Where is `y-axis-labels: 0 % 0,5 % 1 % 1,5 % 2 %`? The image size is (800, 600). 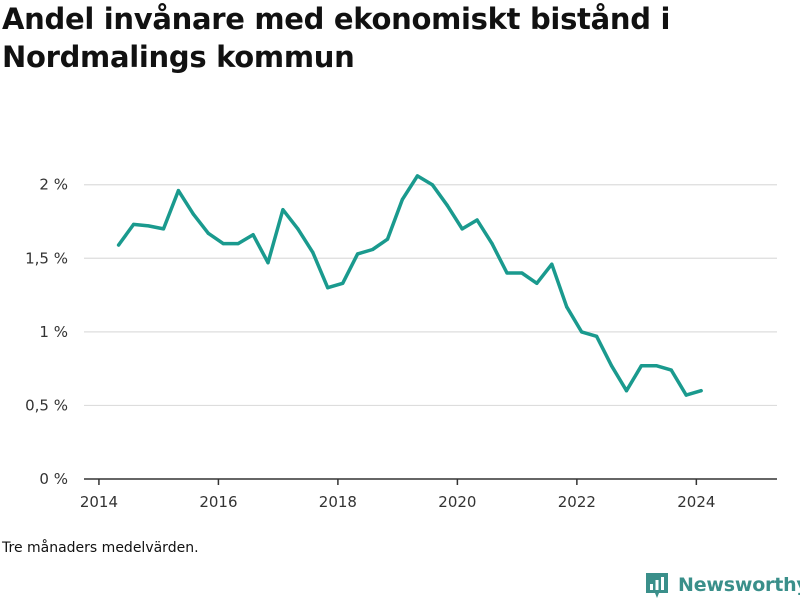
y-axis-labels: 0 % 0,5 % 1 % 1,5 % 2 % is located at coordinates (46, 332).